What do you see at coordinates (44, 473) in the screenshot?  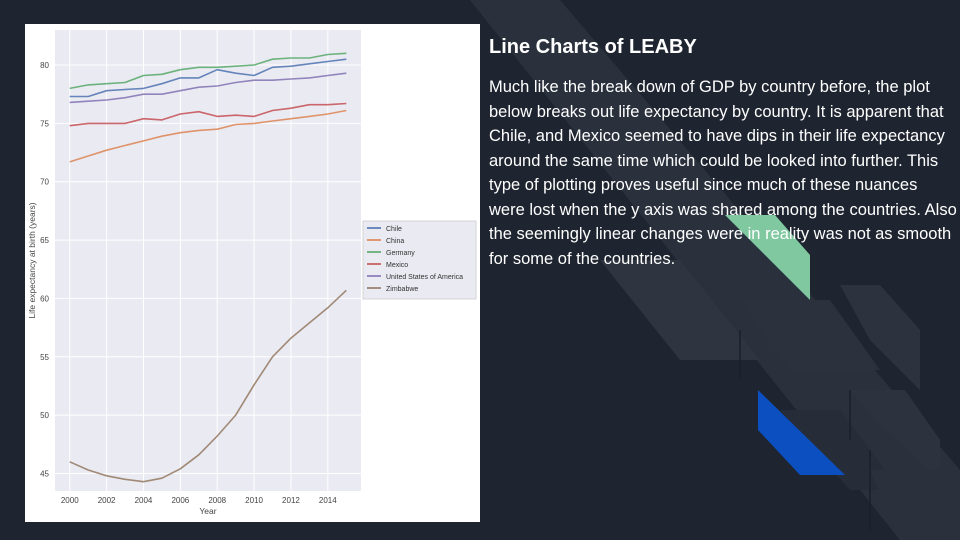 I see `y-tick-label: 45` at bounding box center [44, 473].